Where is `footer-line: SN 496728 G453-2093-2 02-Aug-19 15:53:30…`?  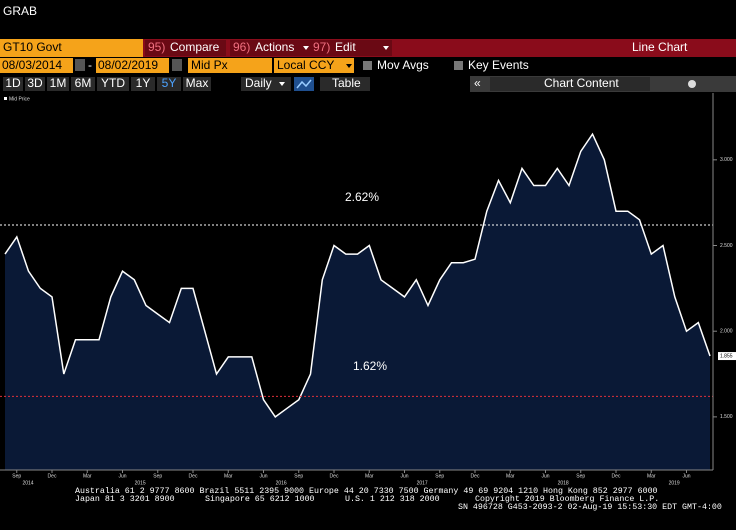
footer-line: SN 496728 G453-2093-2 02-Aug-19 15:53:30… is located at coordinates (590, 507).